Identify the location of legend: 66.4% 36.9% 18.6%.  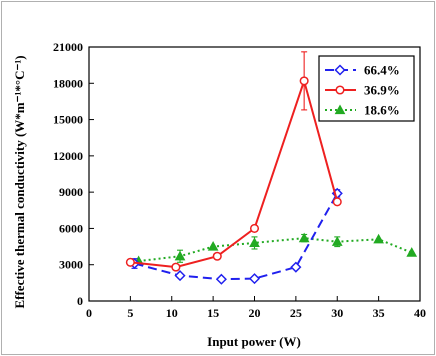
(366, 88).